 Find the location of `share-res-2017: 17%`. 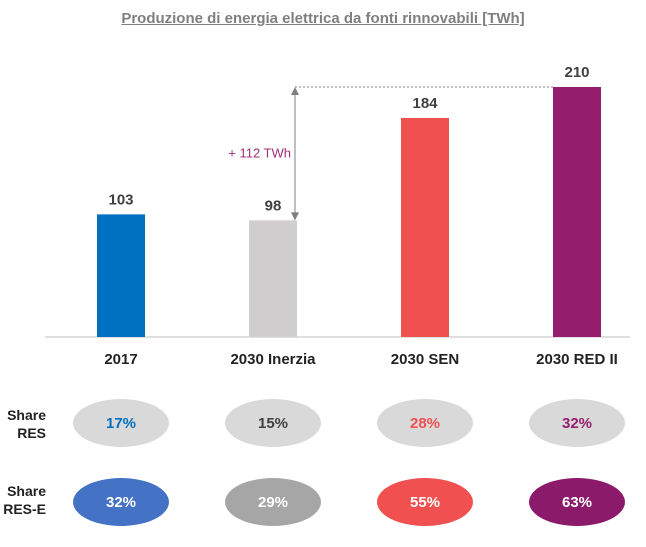

share-res-2017: 17% is located at coordinates (121, 423).